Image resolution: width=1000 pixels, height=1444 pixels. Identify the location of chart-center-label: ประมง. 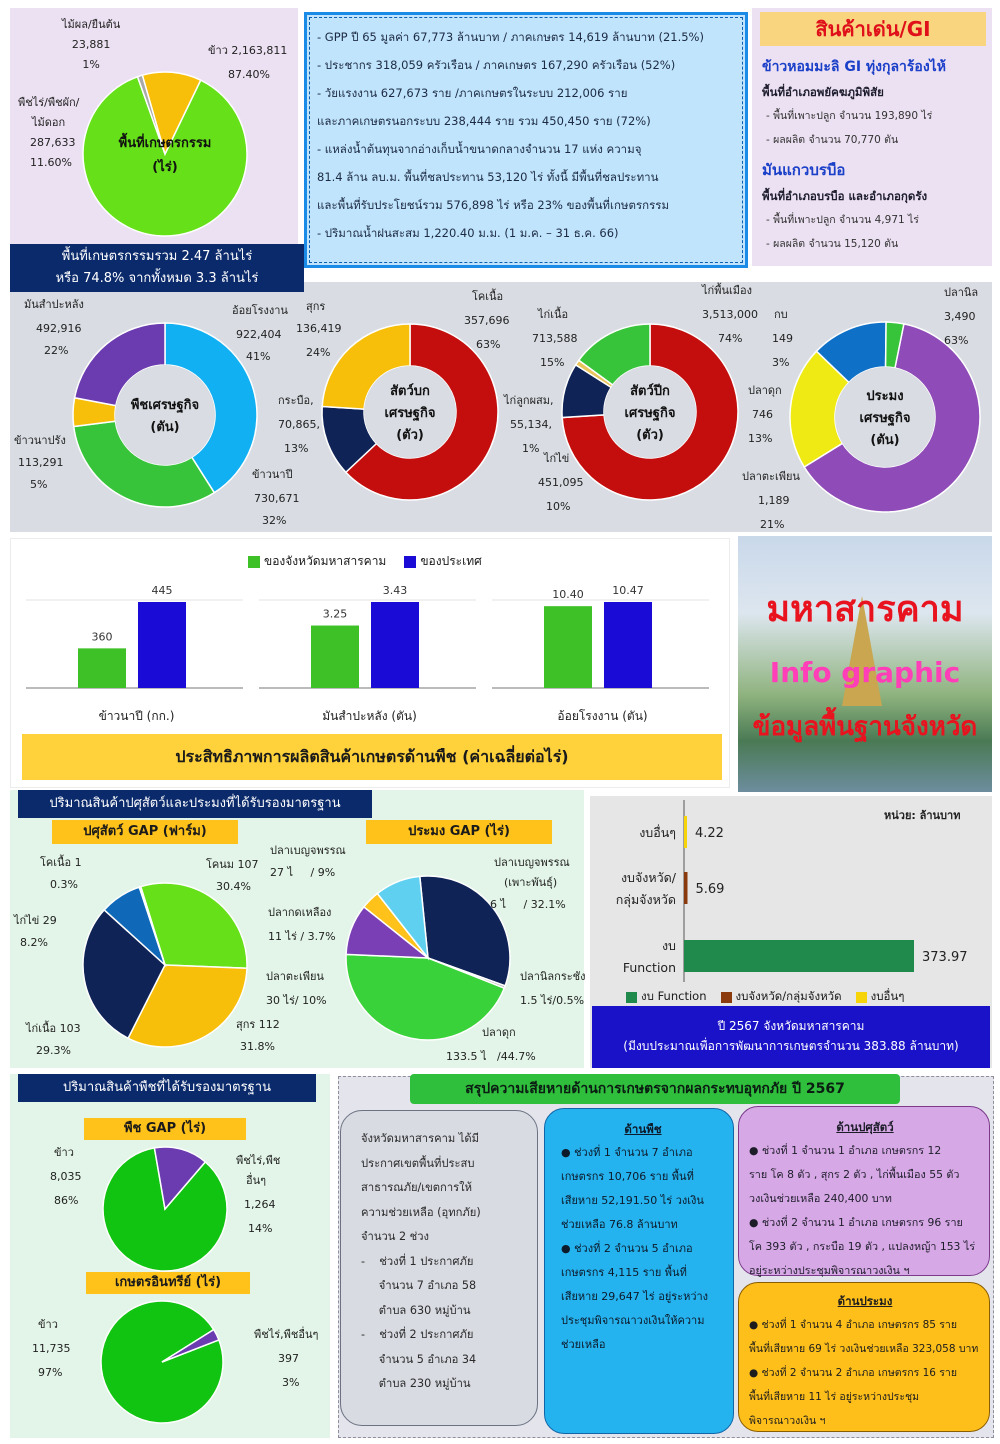
(884, 396).